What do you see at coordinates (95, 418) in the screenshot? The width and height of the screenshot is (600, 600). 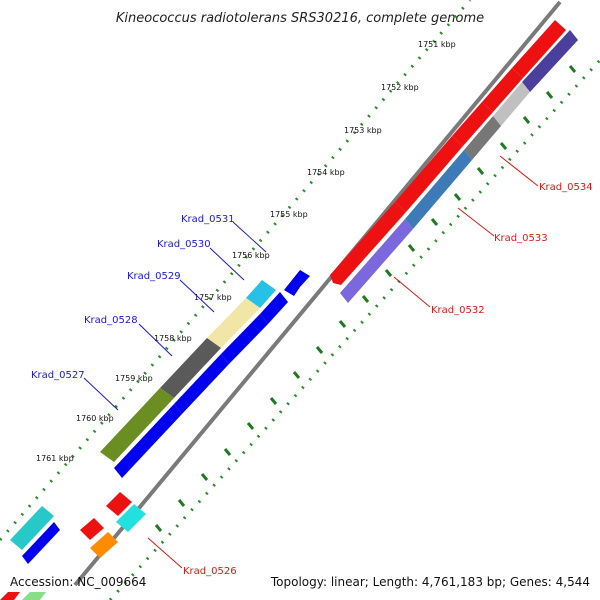 I see `tick-label: 1760 kbp` at bounding box center [95, 418].